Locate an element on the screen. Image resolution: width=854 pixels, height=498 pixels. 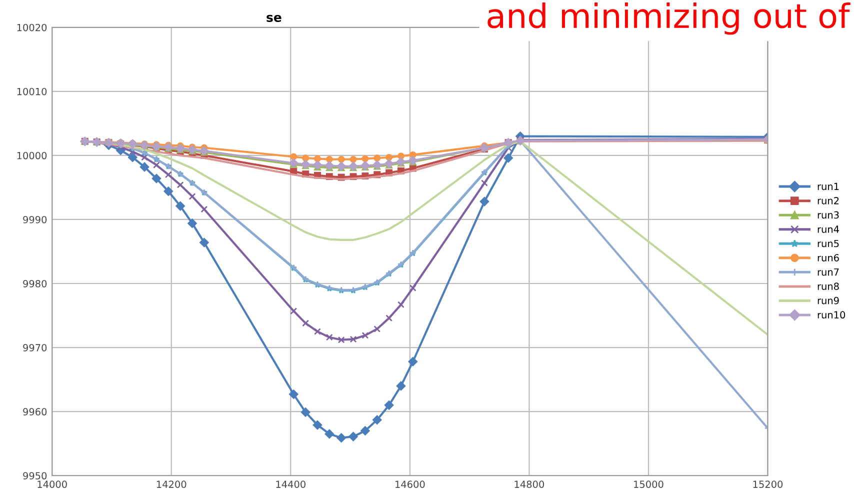
y-tick-label: 9960 is located at coordinates (35, 412).